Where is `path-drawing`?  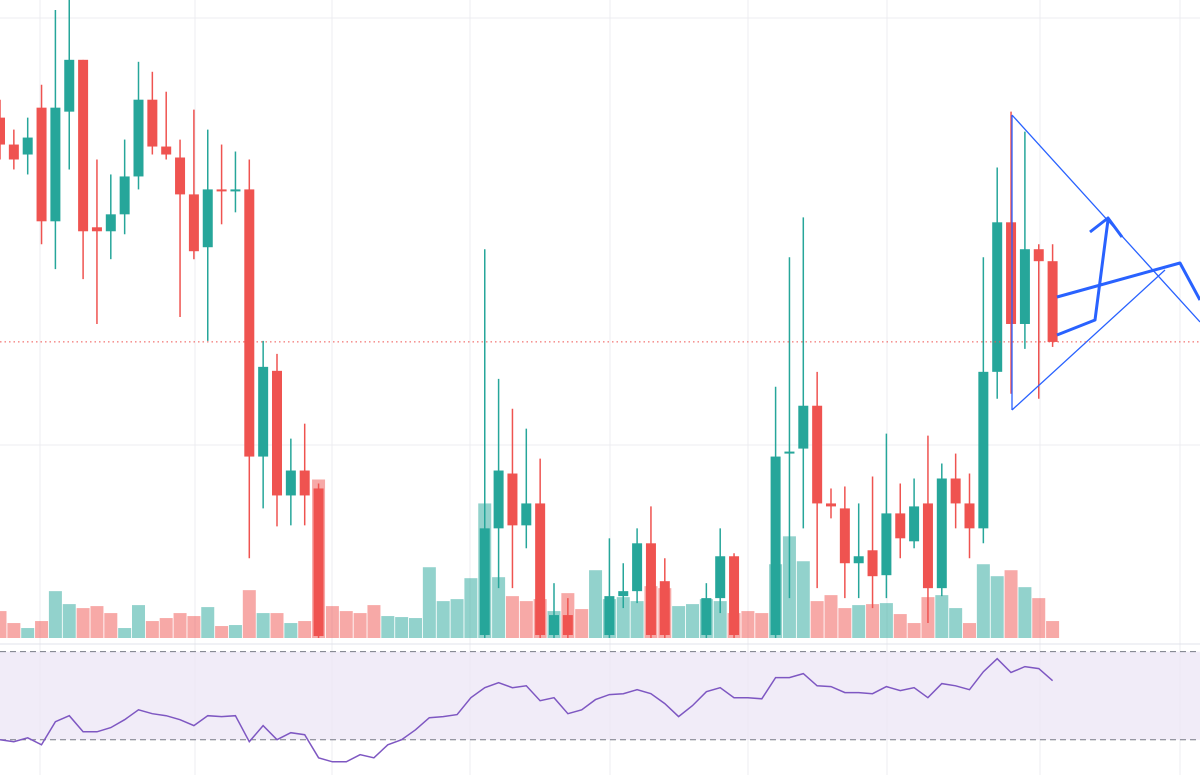
path-drawing is located at coordinates (1128, 276).